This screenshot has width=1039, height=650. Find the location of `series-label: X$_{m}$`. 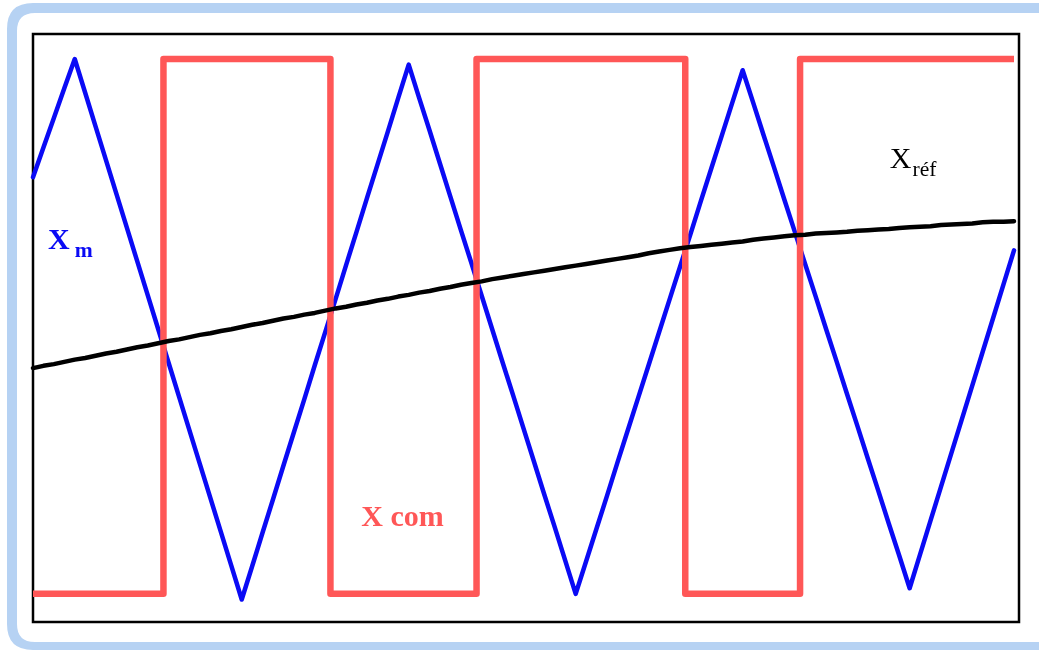

series-label: X$_{m}$ is located at coordinates (70, 242).